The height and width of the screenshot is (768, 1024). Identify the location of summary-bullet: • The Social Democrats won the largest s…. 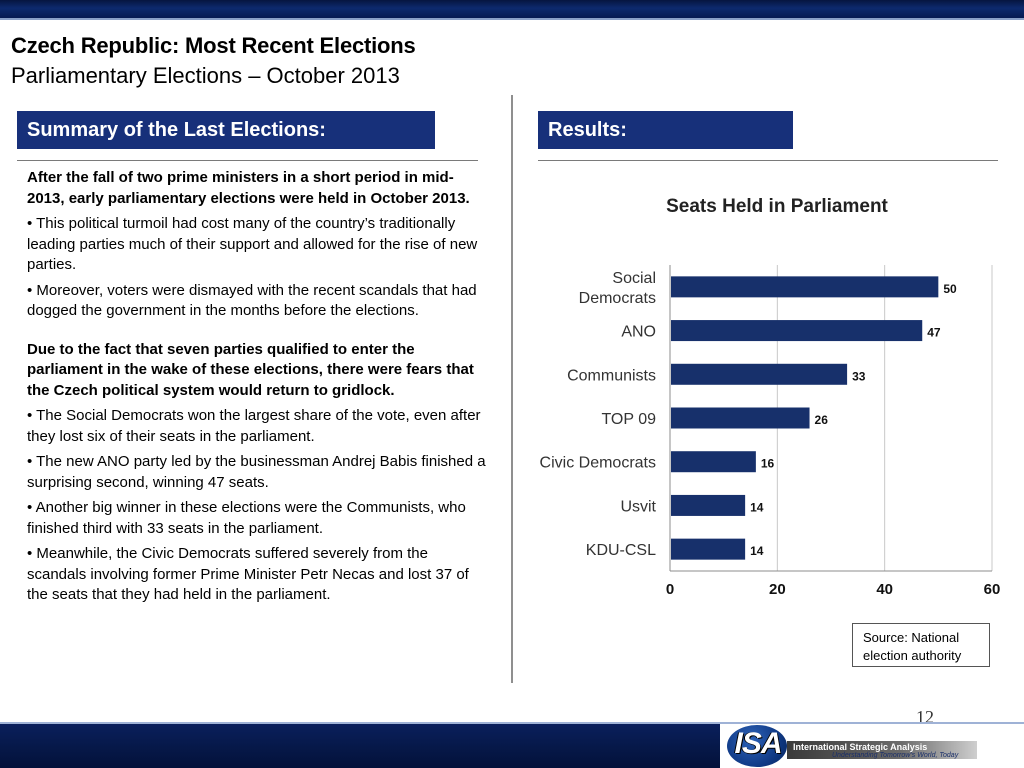
(254, 426).